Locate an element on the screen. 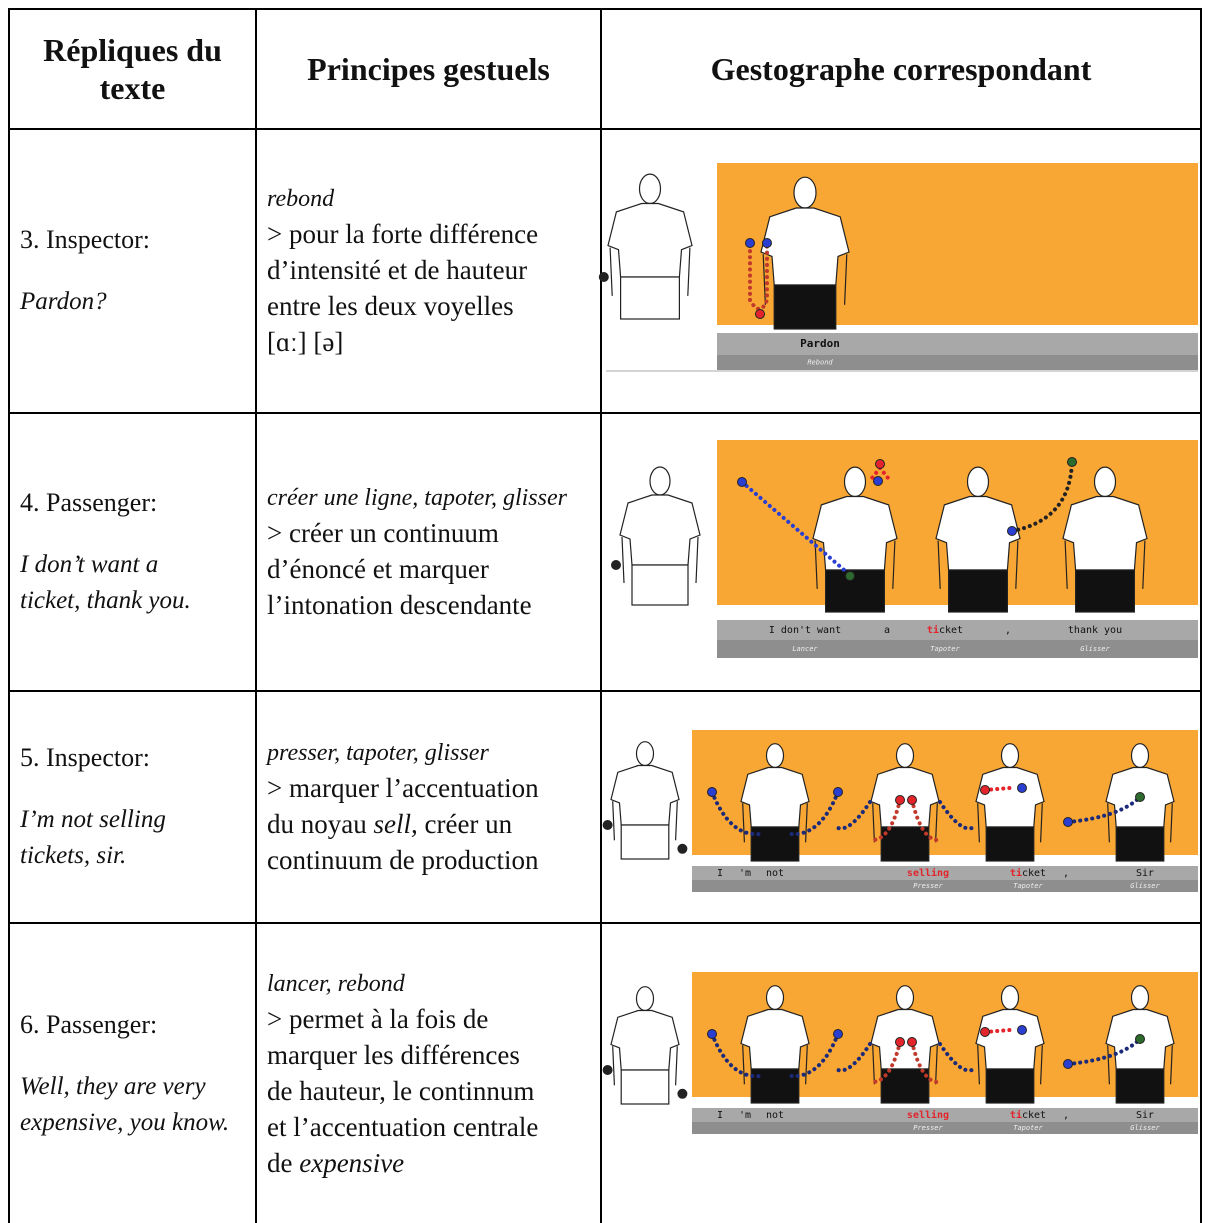 The width and height of the screenshot is (1209, 1223). quote-line: Well, they are very is located at coordinates (113, 1086).